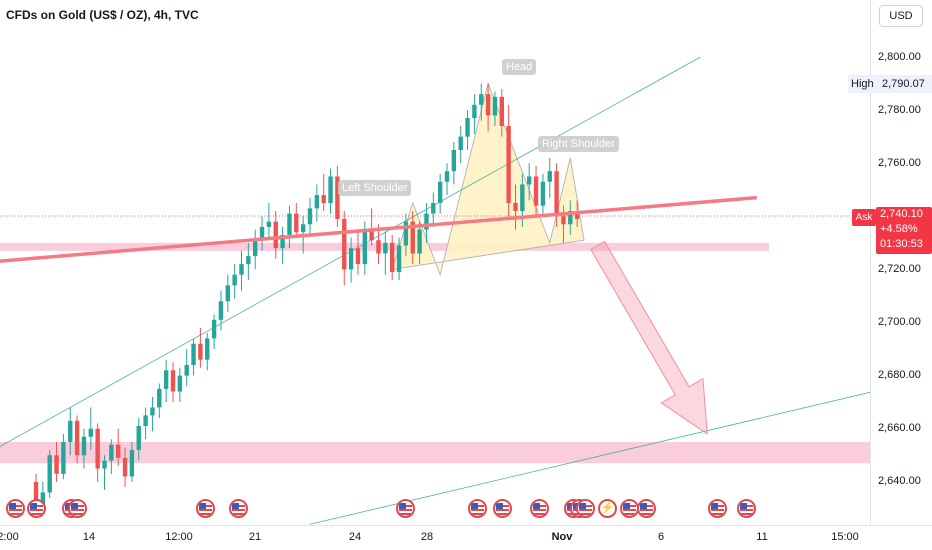 The image size is (932, 550). I want to click on time-tick: 12:00, so click(179, 537).